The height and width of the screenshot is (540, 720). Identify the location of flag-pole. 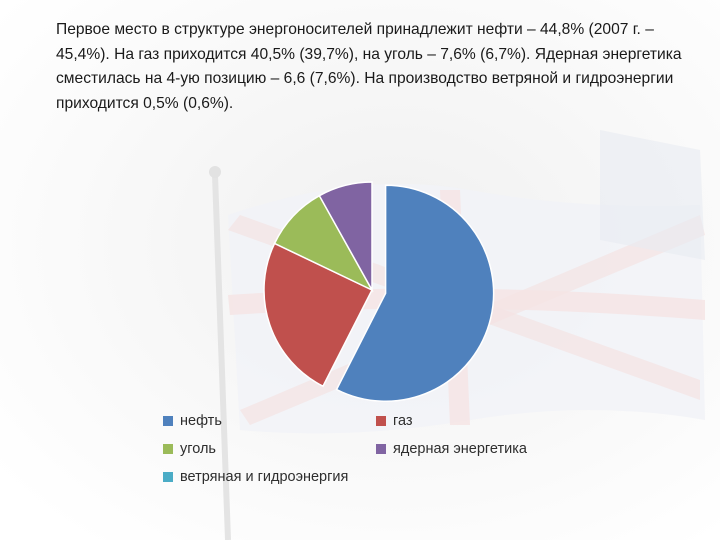
(221, 357).